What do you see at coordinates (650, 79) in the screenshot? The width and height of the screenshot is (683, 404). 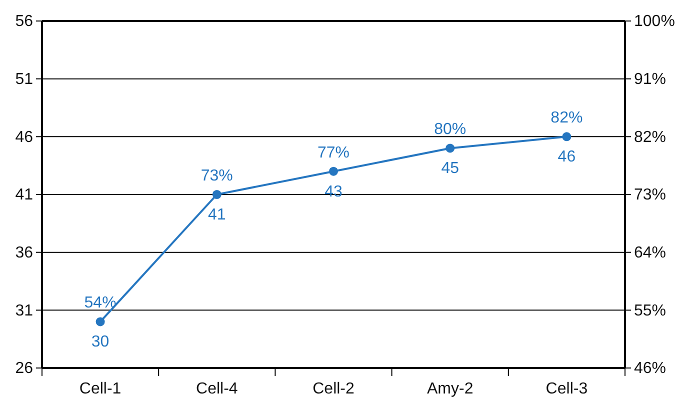 I see `y2-tick-label: 91%` at bounding box center [650, 79].